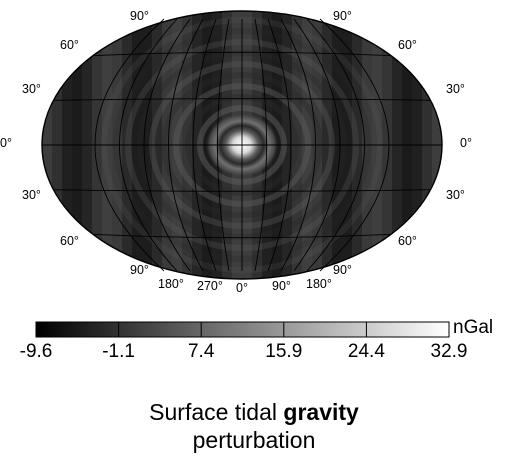 The width and height of the screenshot is (508, 466). I want to click on colorbar-unit: nGal, so click(473, 327).